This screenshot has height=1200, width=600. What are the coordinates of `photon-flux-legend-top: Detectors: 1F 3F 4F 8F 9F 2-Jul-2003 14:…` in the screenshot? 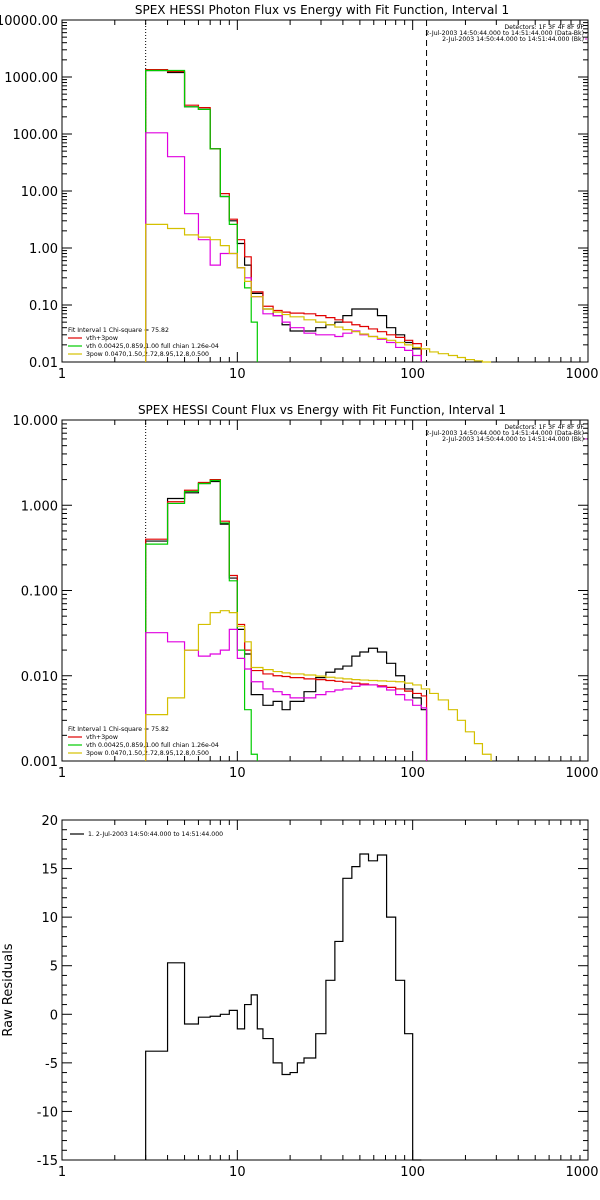 It's located at (504, 33).